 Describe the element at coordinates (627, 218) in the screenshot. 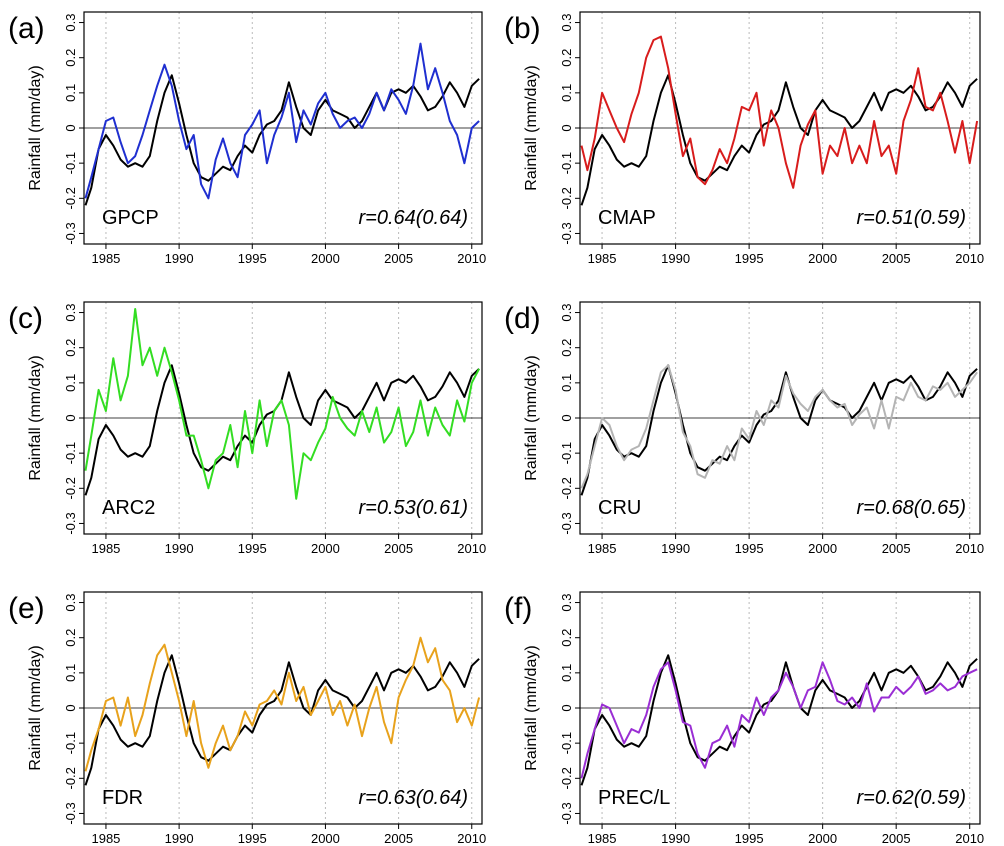

I see `dataset-name-label: CMAP` at that location.